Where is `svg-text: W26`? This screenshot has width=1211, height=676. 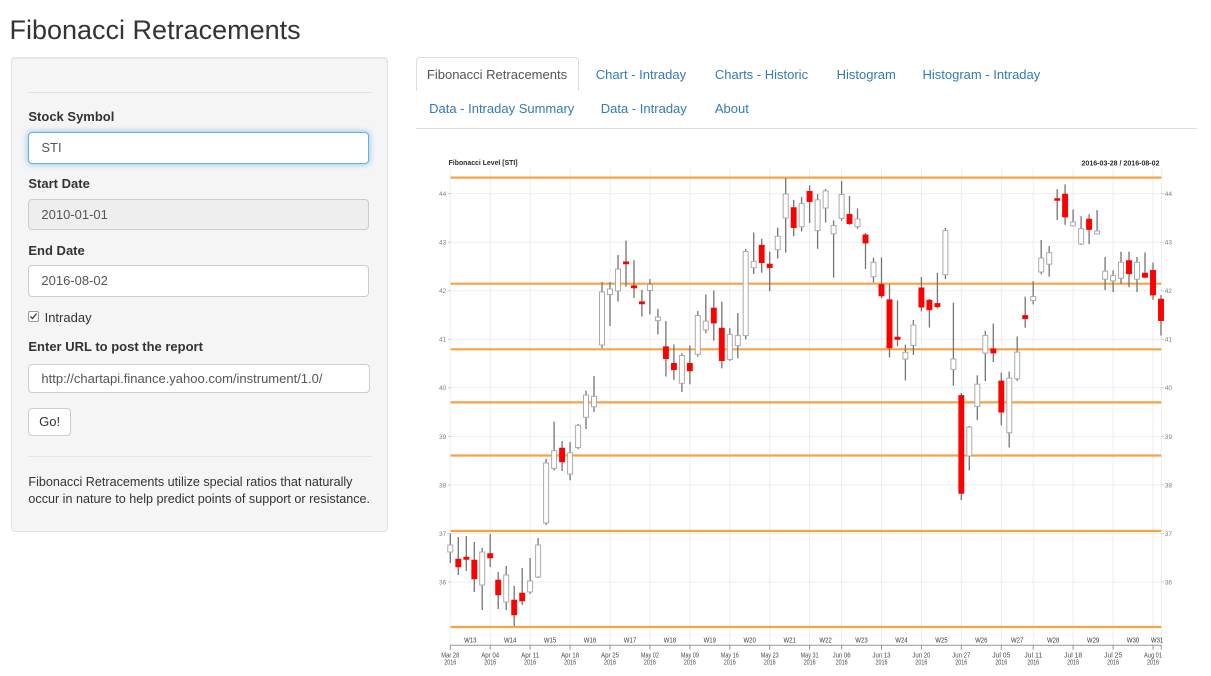
svg-text: W26 is located at coordinates (981, 641).